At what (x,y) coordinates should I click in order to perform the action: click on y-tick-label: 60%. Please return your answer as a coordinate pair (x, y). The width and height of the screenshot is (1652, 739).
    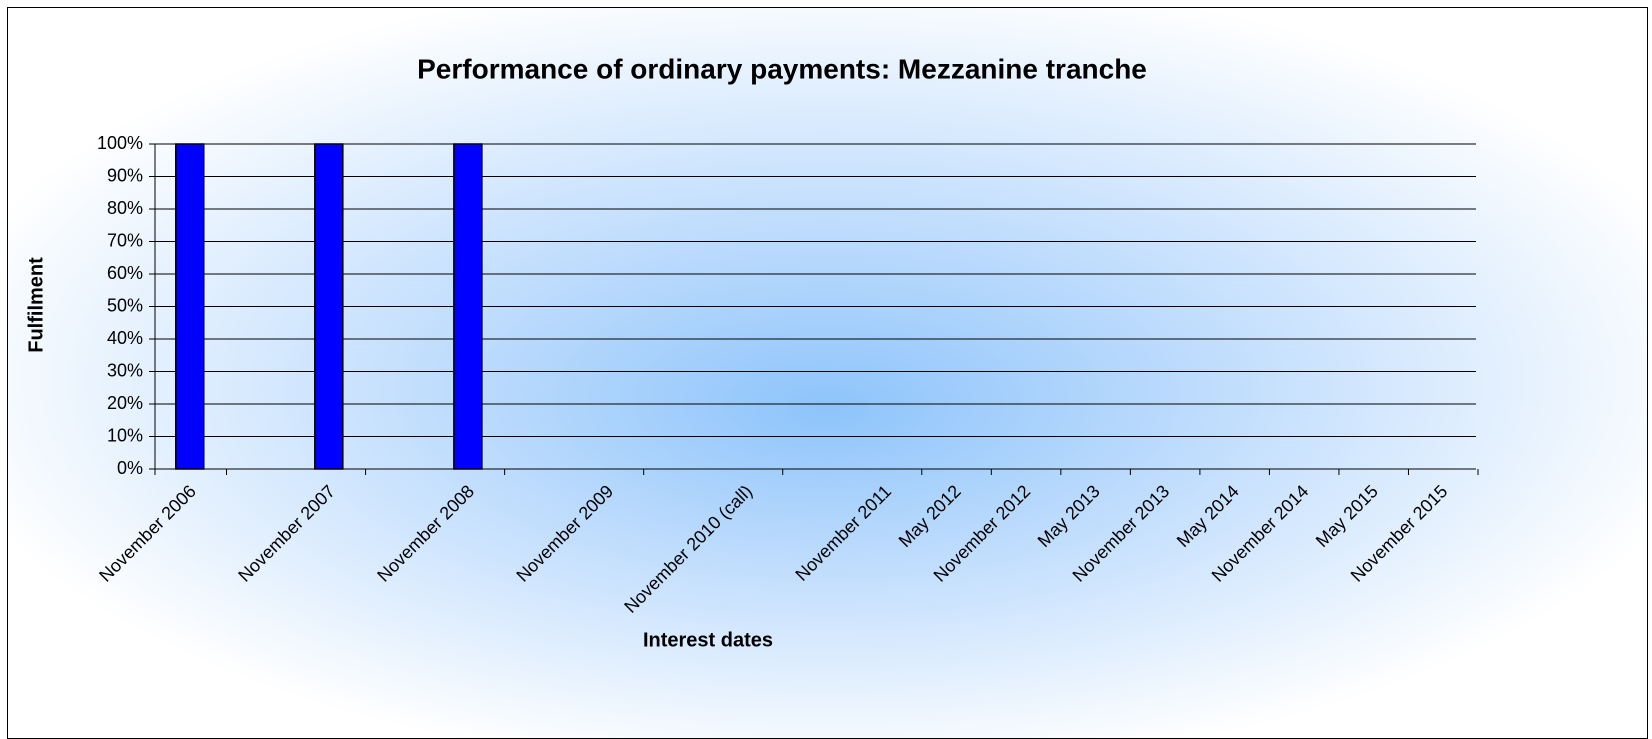
    Looking at the image, I should click on (125, 273).